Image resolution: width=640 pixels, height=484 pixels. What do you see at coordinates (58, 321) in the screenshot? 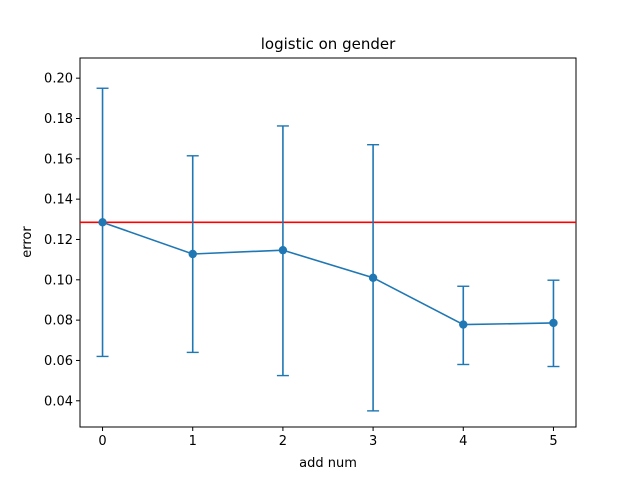
I see `y-tick-label: 0.08` at bounding box center [58, 321].